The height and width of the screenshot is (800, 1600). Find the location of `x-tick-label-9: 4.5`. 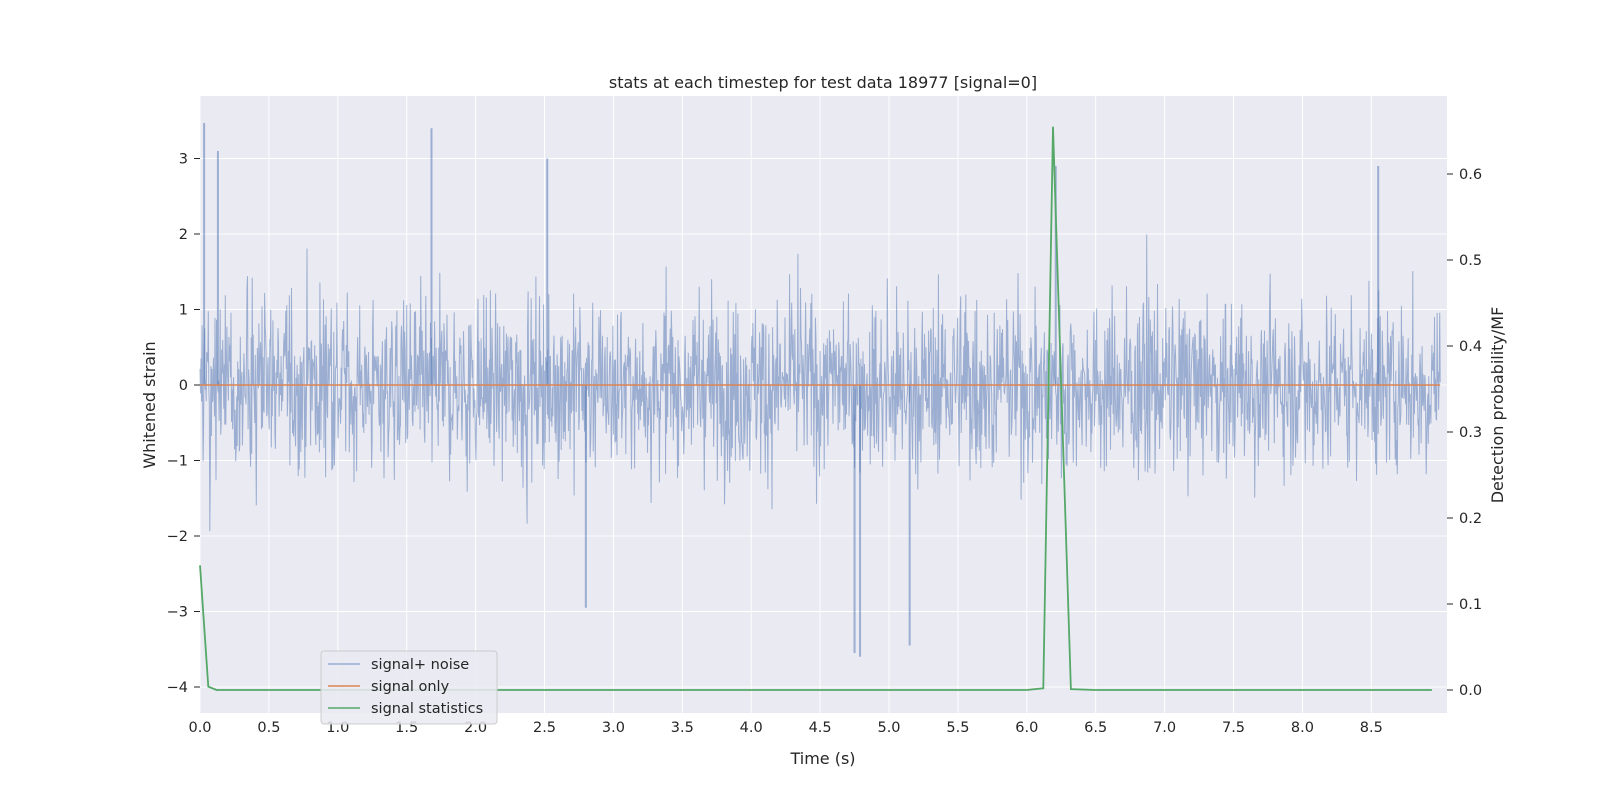

x-tick-label-9: 4.5 is located at coordinates (820, 728).